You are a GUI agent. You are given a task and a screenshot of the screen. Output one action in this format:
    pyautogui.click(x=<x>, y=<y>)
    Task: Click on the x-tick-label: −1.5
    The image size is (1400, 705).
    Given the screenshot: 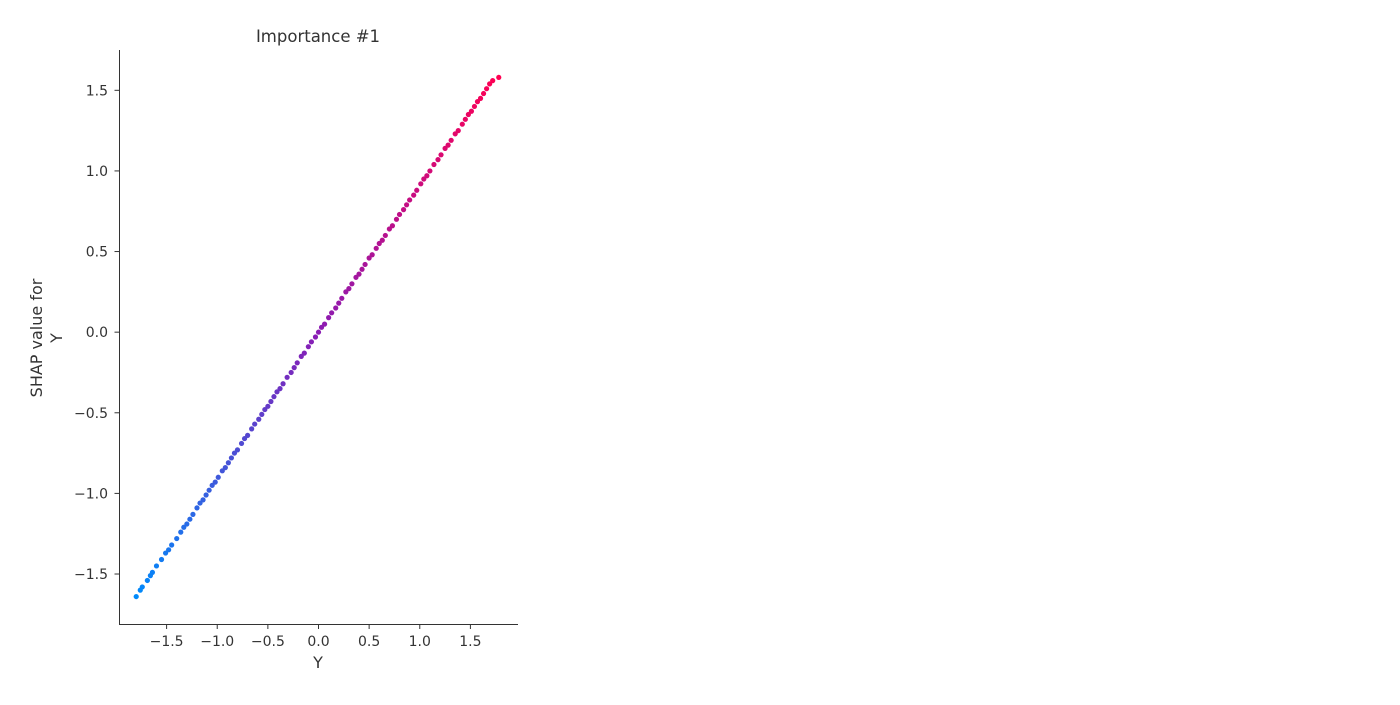 What is the action you would take?
    pyautogui.click(x=167, y=642)
    